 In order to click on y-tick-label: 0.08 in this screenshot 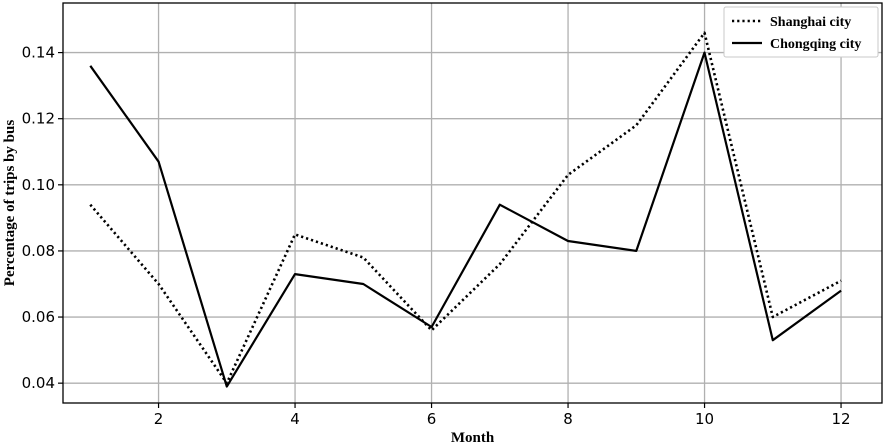, I will do `click(38, 251)`.